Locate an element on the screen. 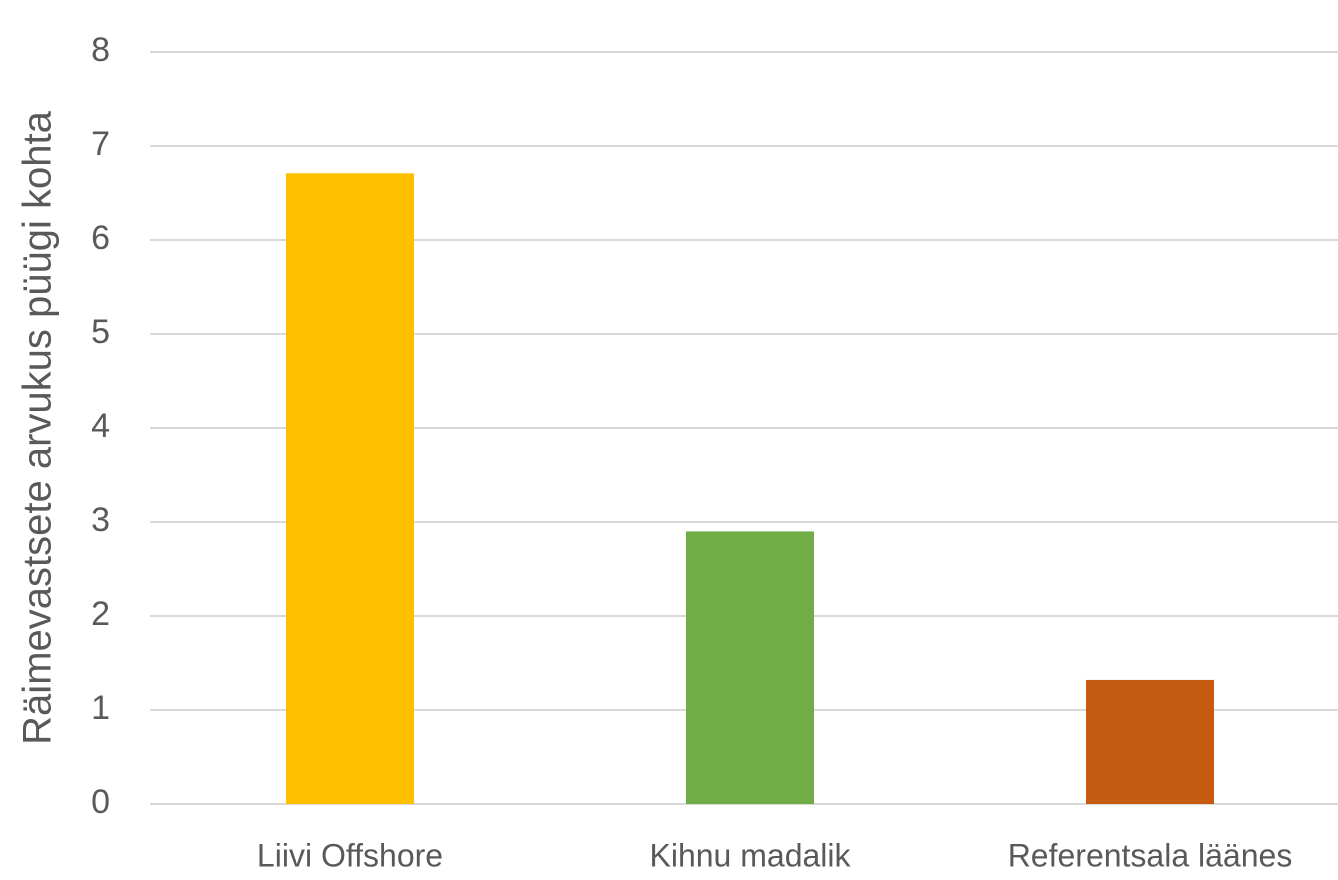  y-tick-label: 5 is located at coordinates (100, 332).